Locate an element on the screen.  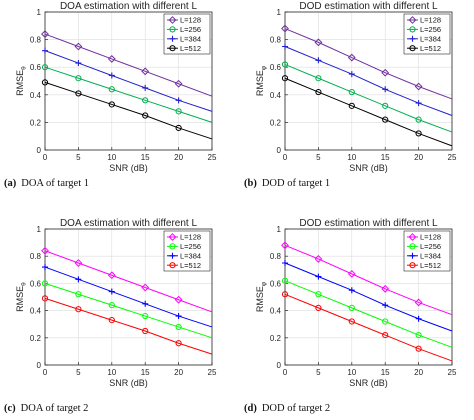
panel-caption-tag: (b) is located at coordinates (250, 183).